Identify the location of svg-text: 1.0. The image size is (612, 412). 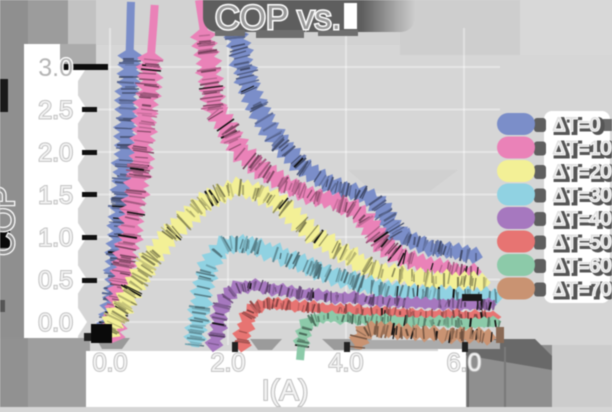
(55, 238).